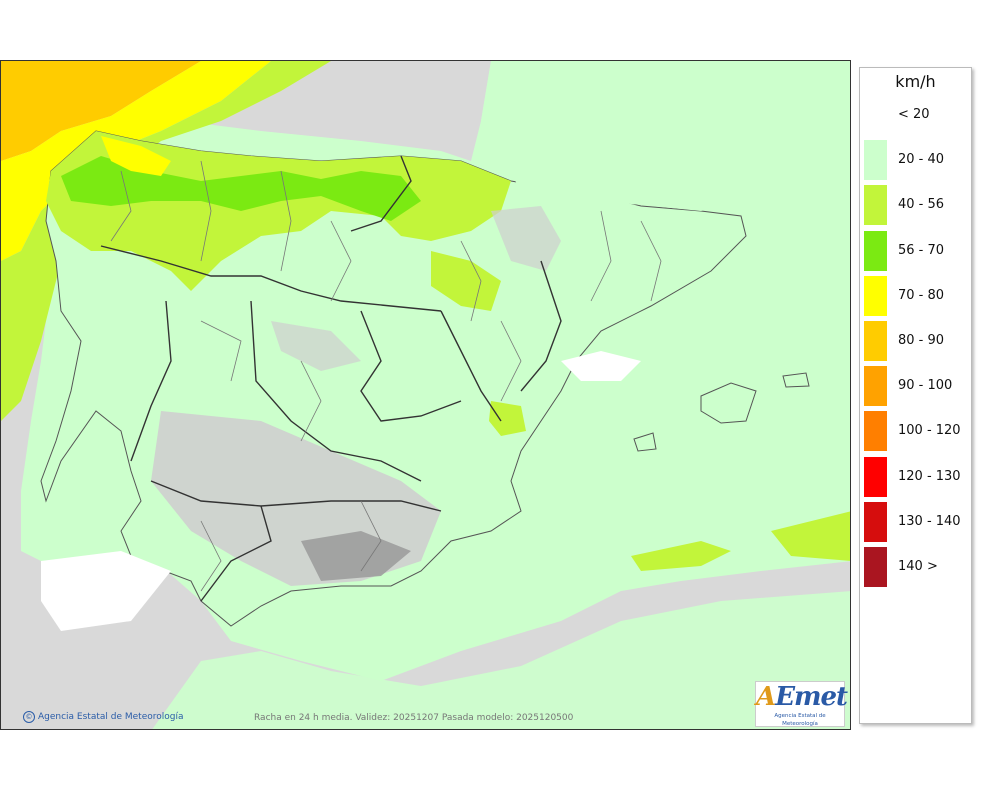  Describe the element at coordinates (929, 476) in the screenshot. I see `legend-label: 120 - 130` at that location.